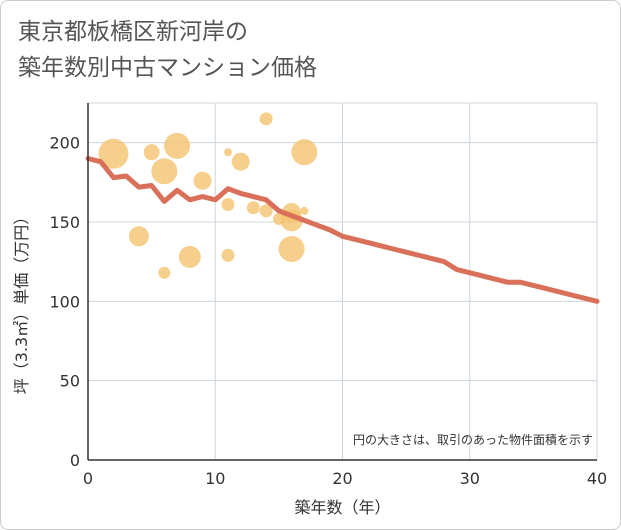 This screenshot has height=530, width=621. I want to click on x-tick-label: 10, so click(215, 478).